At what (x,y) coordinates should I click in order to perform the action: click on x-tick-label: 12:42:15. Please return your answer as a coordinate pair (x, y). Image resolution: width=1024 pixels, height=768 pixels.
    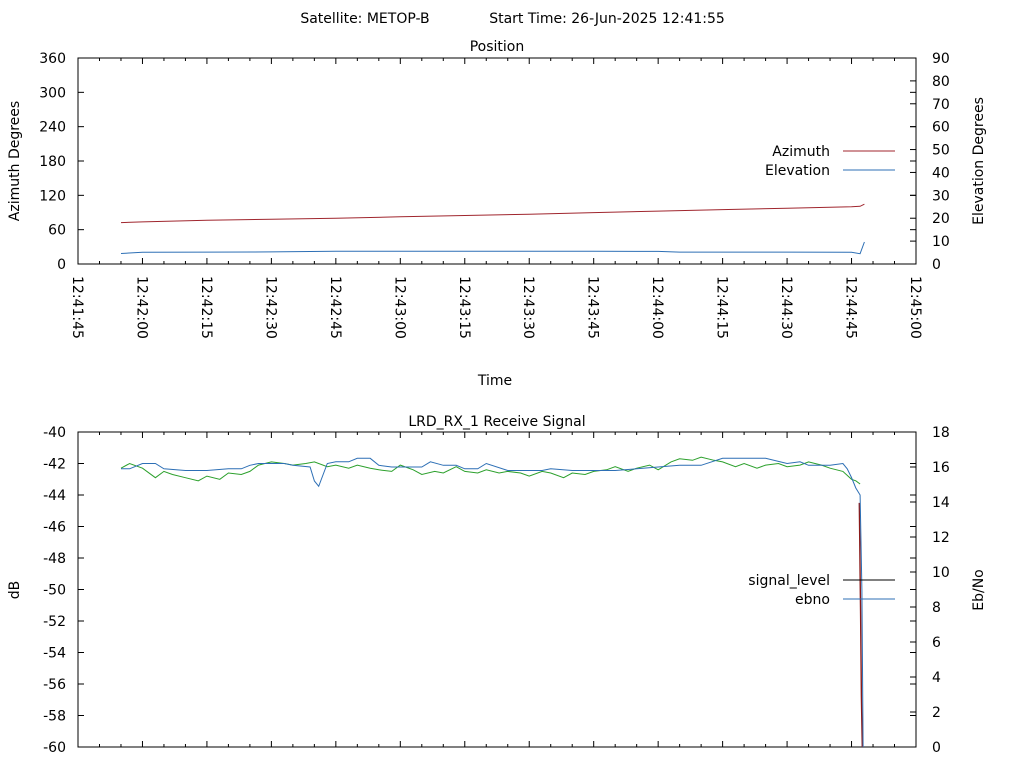
    Looking at the image, I should click on (206, 307).